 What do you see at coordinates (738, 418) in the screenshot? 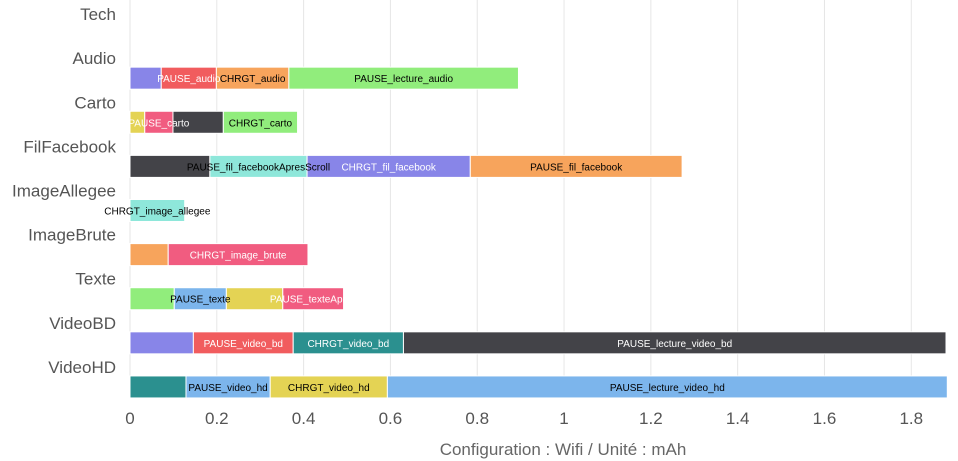
I see `x-tick-label: 1.4` at bounding box center [738, 418].